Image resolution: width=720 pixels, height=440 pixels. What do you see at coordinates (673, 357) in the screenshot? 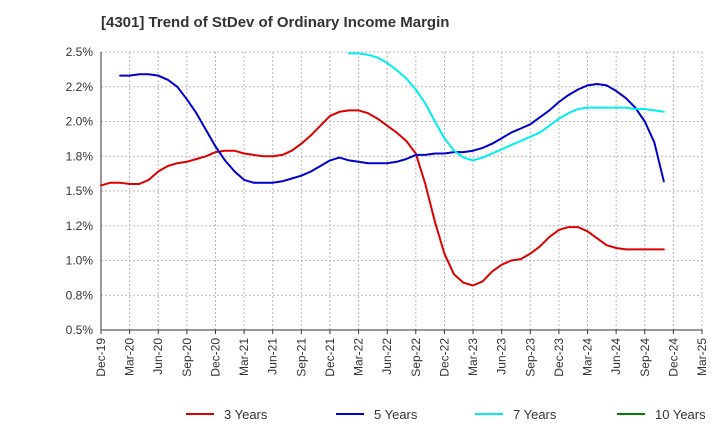
I see `x-tick-label: Dec-24` at bounding box center [673, 357].